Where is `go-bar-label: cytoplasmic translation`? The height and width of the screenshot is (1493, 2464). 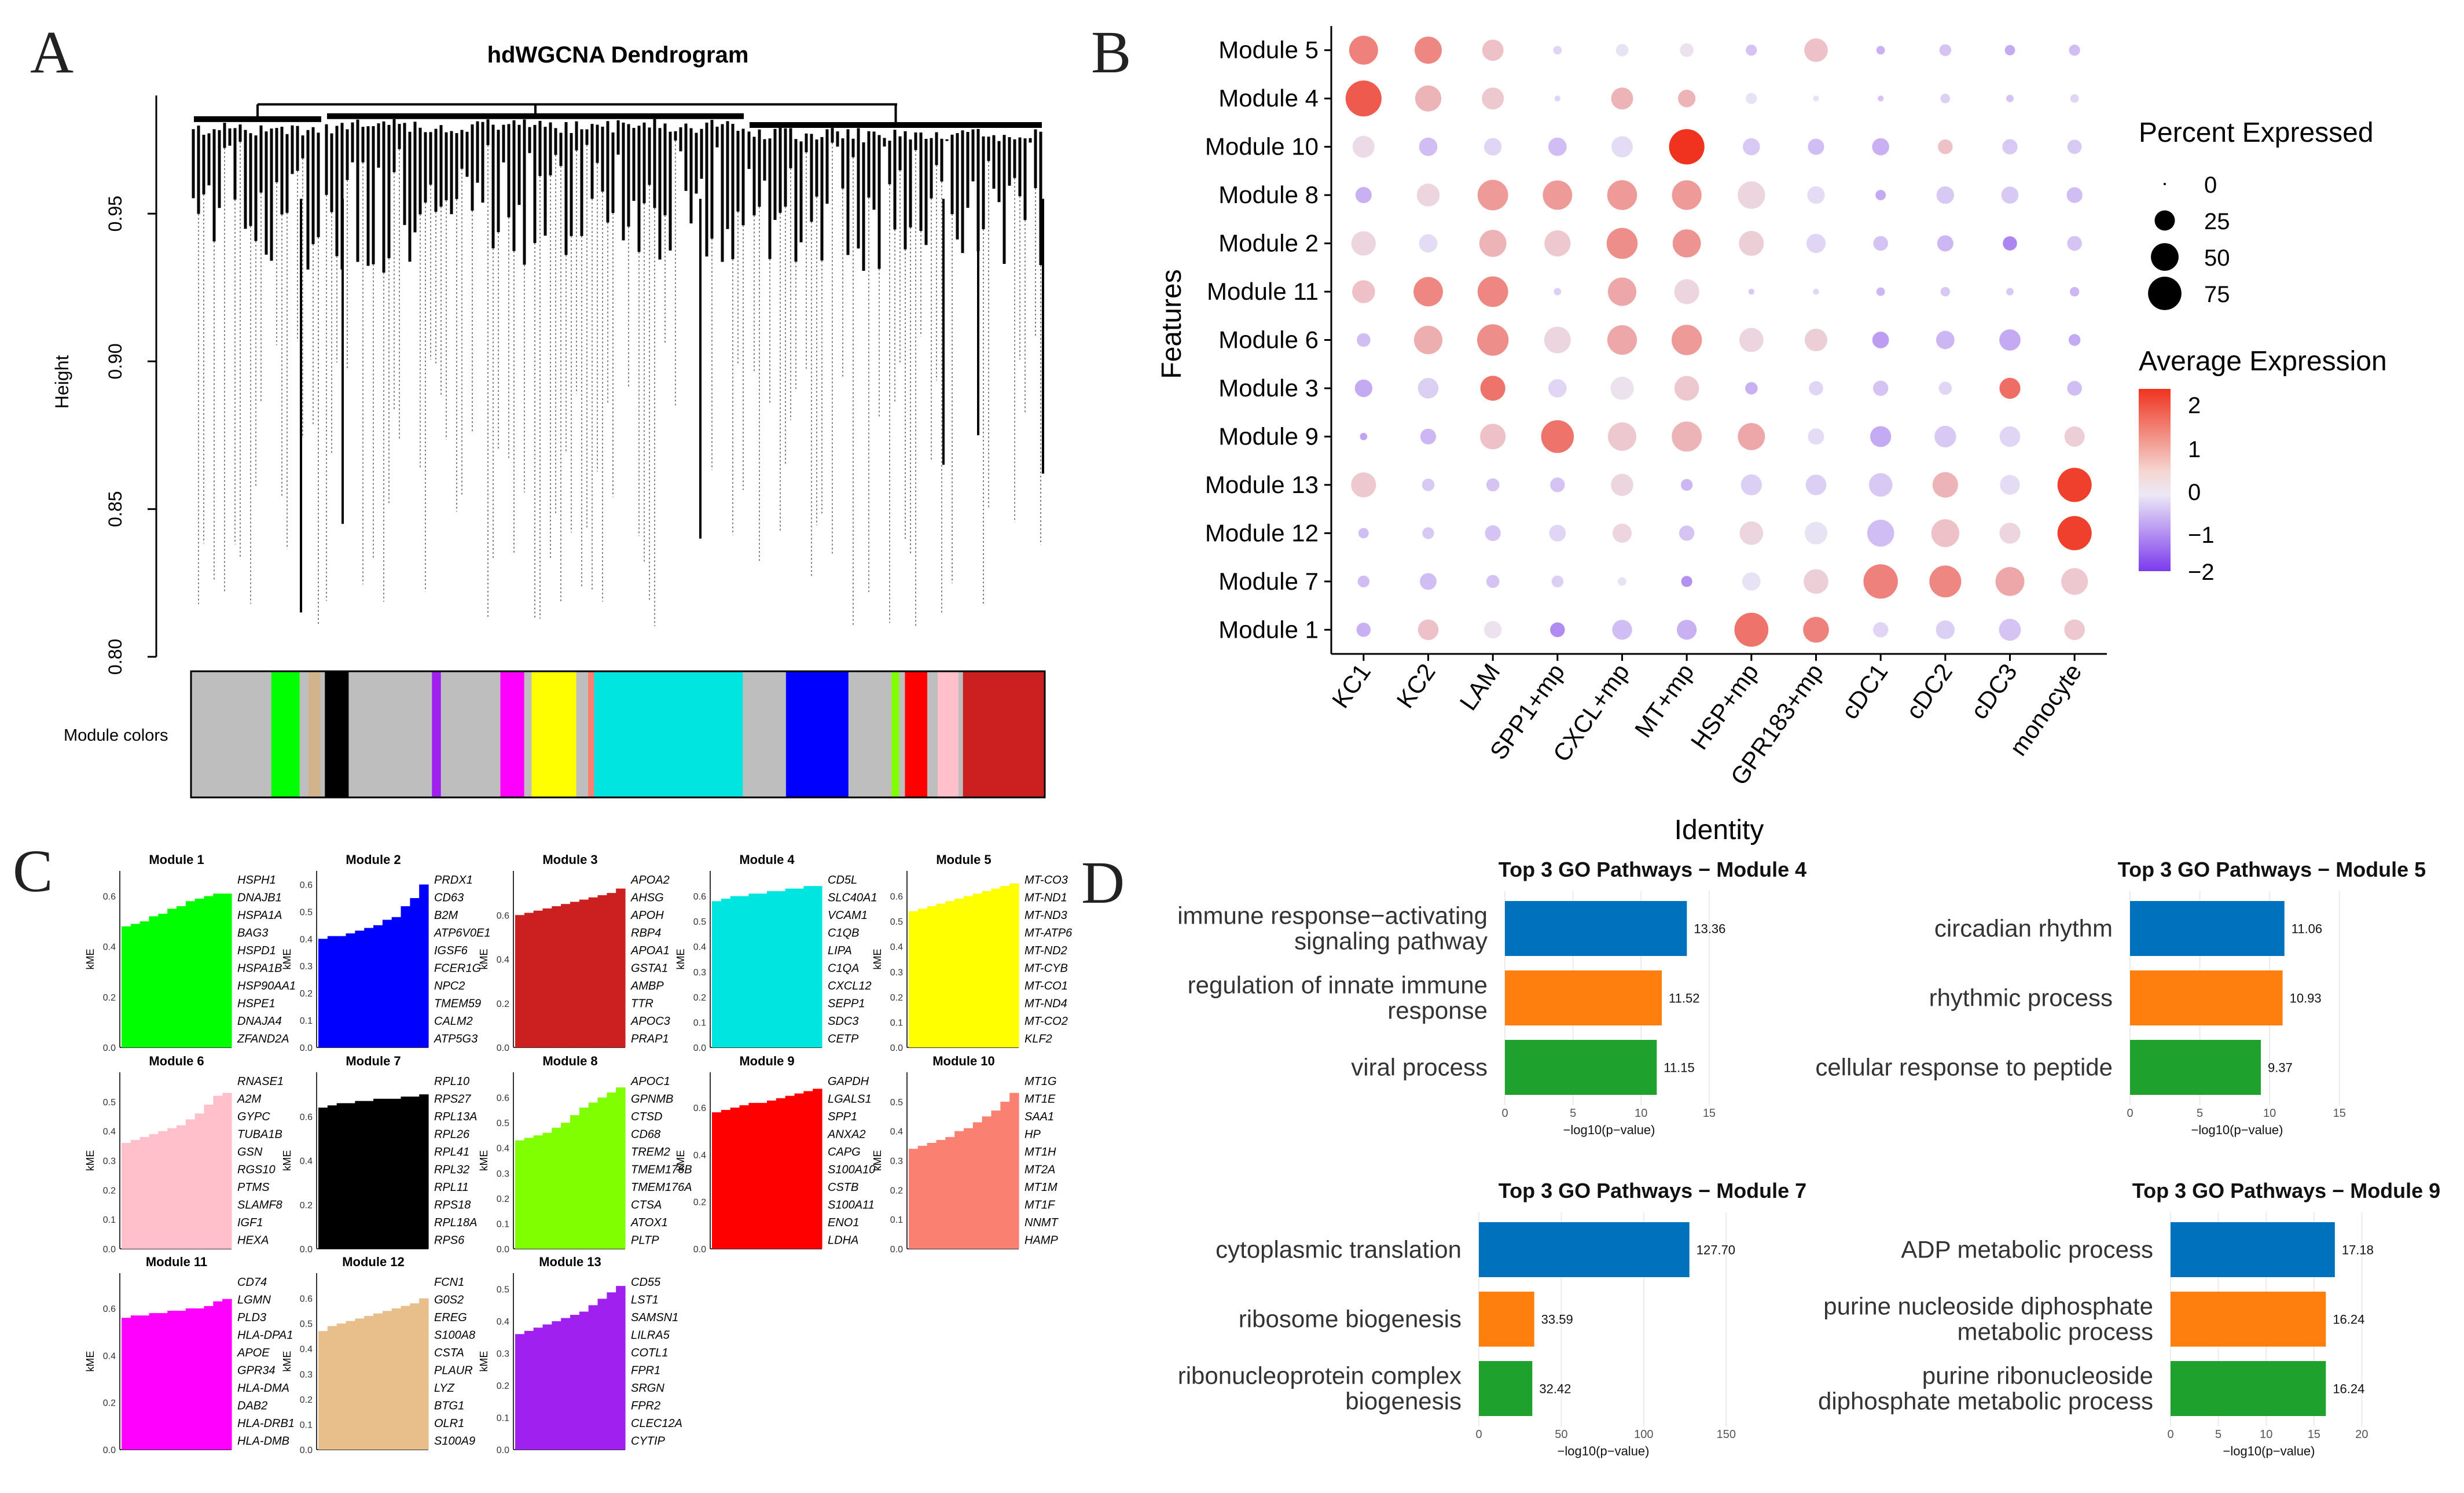
go-bar-label: cytoplasmic translation is located at coordinates (1338, 1250).